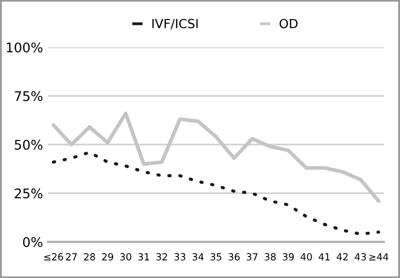 This screenshot has height=278, width=400. I want to click on x-tick-label: 39, so click(288, 256).